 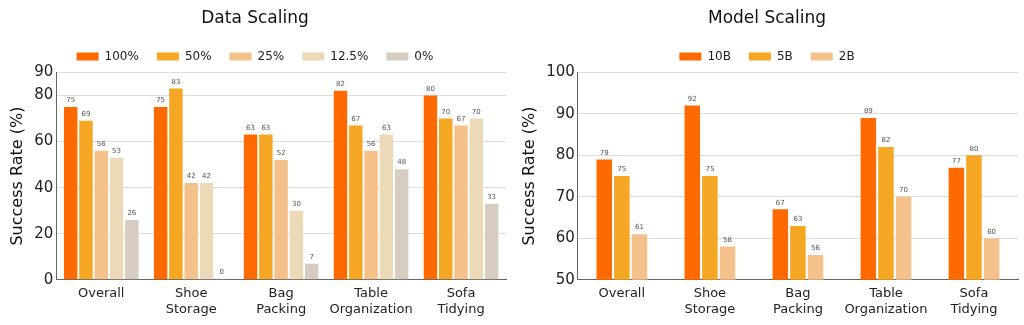 What do you see at coordinates (846, 55) in the screenshot?
I see `legend-label: 2B` at bounding box center [846, 55].